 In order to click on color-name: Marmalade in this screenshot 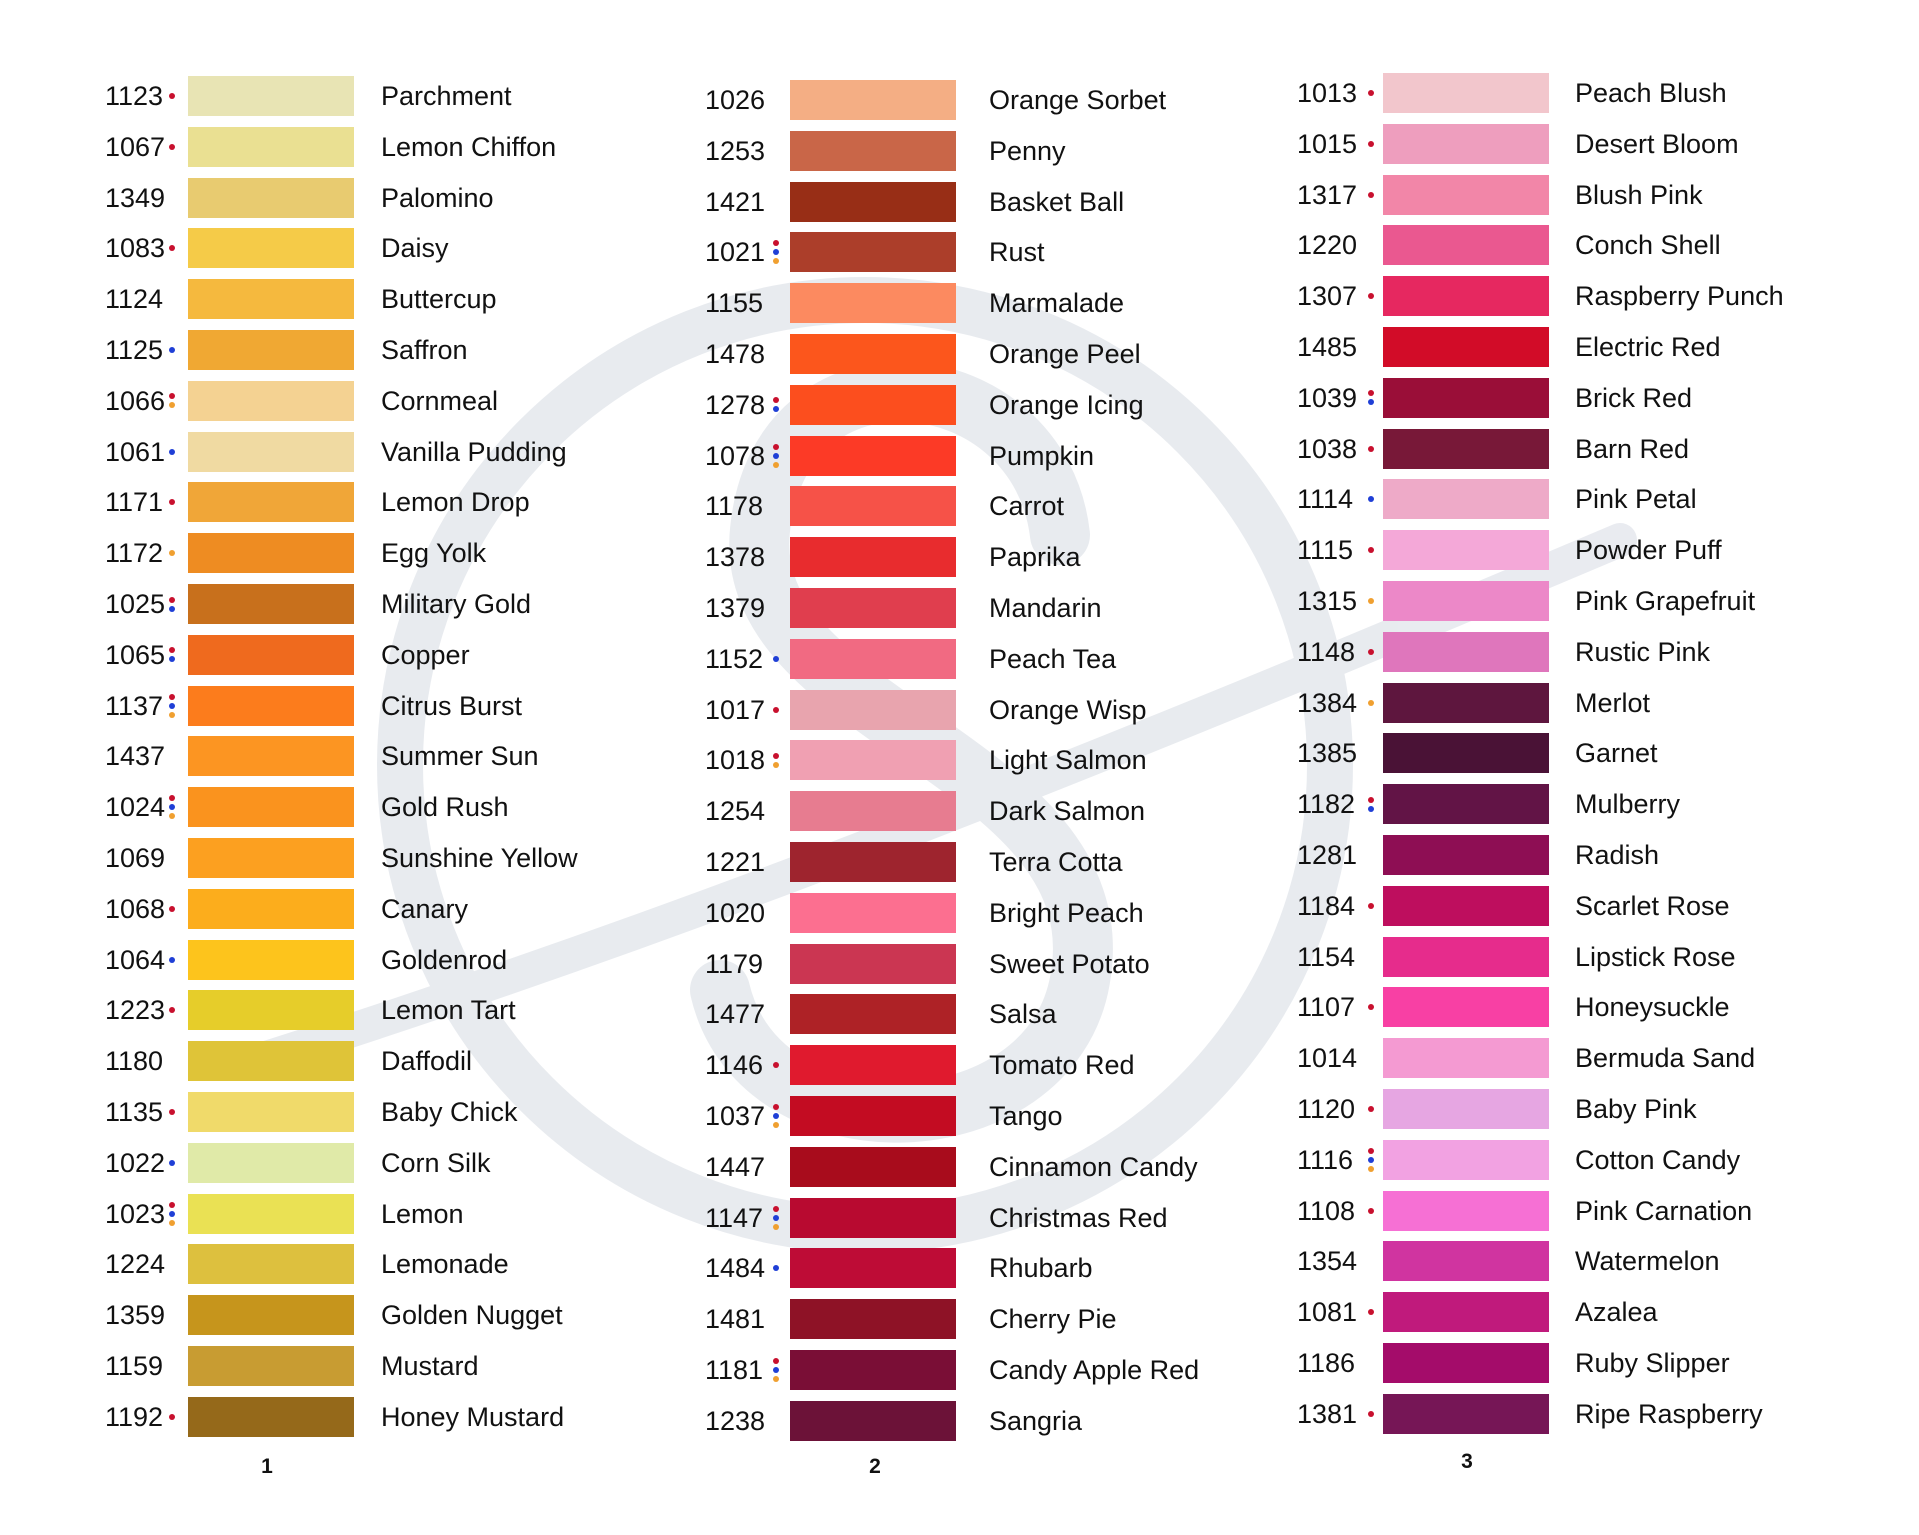, I will do `click(1057, 303)`.